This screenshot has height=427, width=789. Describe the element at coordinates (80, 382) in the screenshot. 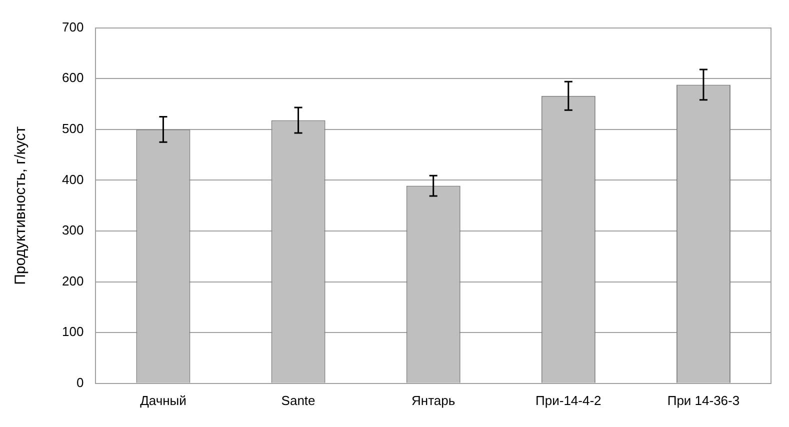

I see `y-tick-label: 0` at that location.